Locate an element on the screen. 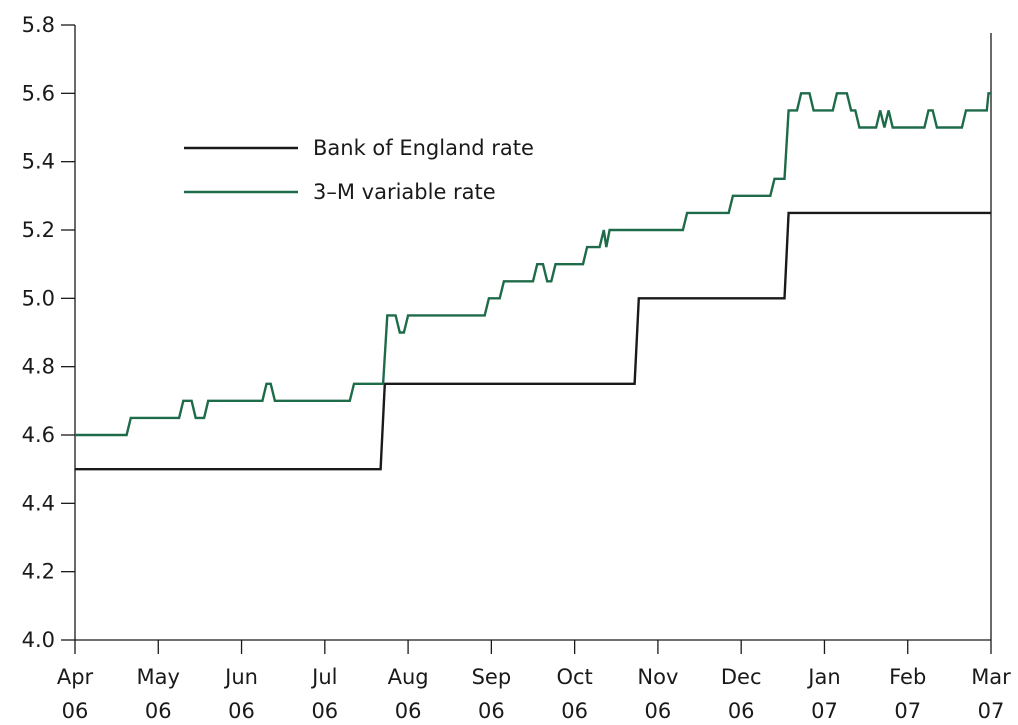  y-tick-label: 4.4 is located at coordinates (38, 503).